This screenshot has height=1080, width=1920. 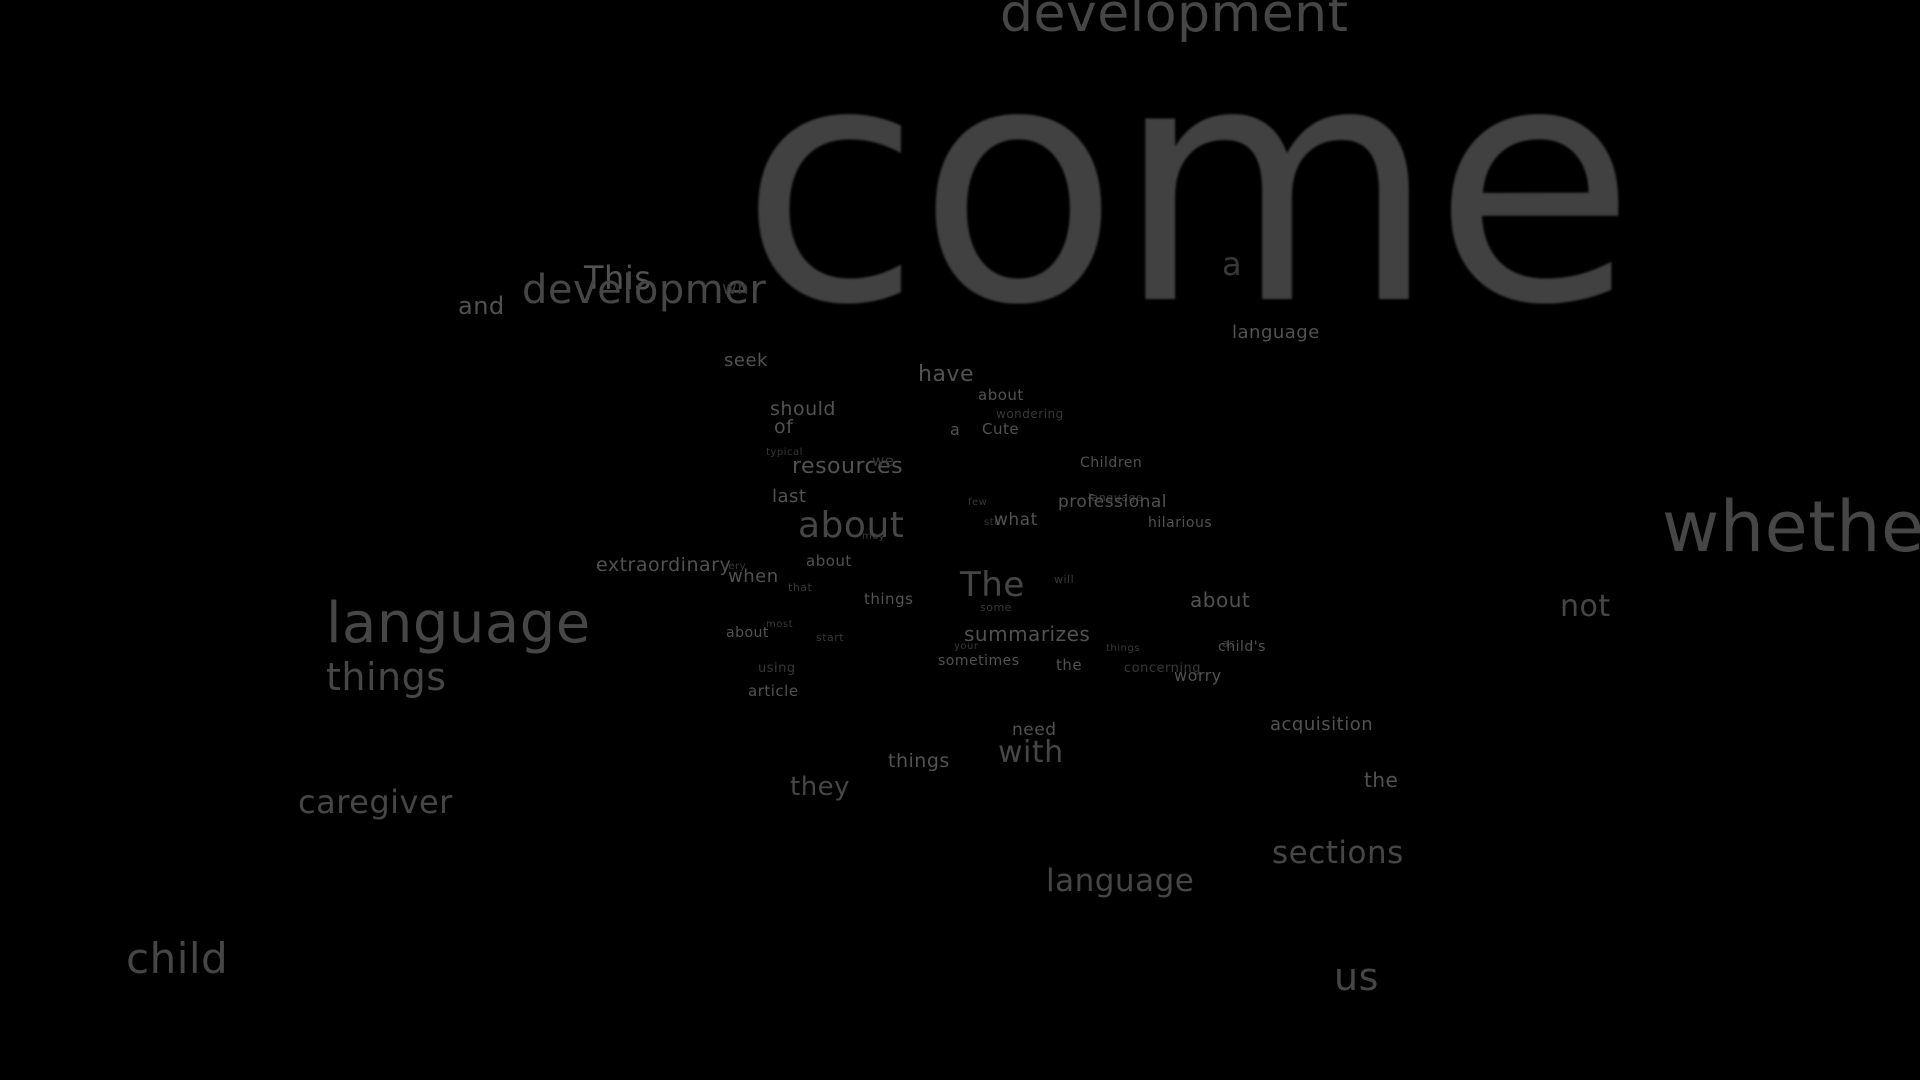 What do you see at coordinates (800, 587) in the screenshot?
I see `word-that: that` at bounding box center [800, 587].